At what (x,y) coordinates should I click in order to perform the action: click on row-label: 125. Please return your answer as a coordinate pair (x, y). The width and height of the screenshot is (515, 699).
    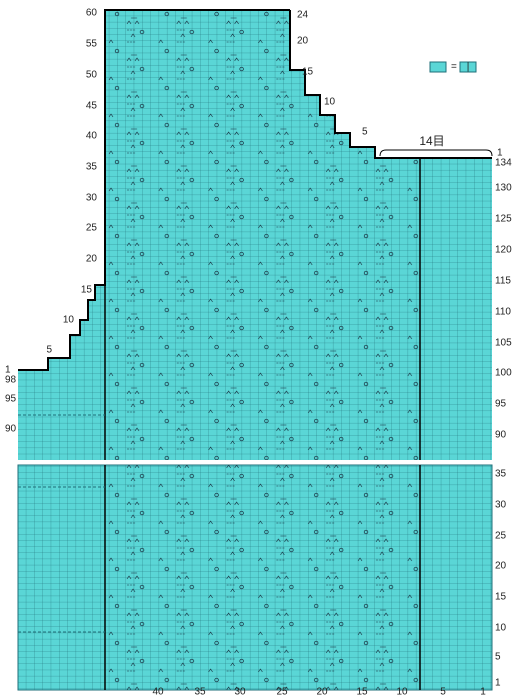
    Looking at the image, I should click on (503, 219).